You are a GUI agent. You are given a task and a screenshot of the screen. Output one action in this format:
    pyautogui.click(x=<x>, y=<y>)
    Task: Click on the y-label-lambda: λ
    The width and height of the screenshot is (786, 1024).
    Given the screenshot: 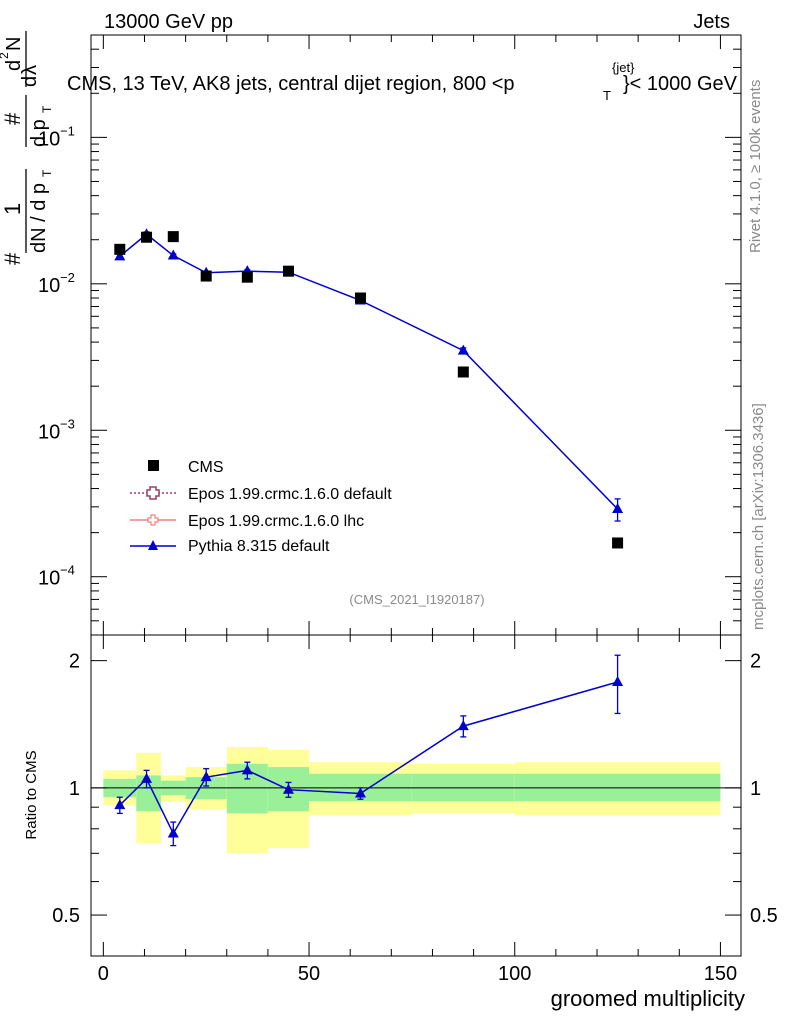 What is the action you would take?
    pyautogui.click(x=30, y=70)
    